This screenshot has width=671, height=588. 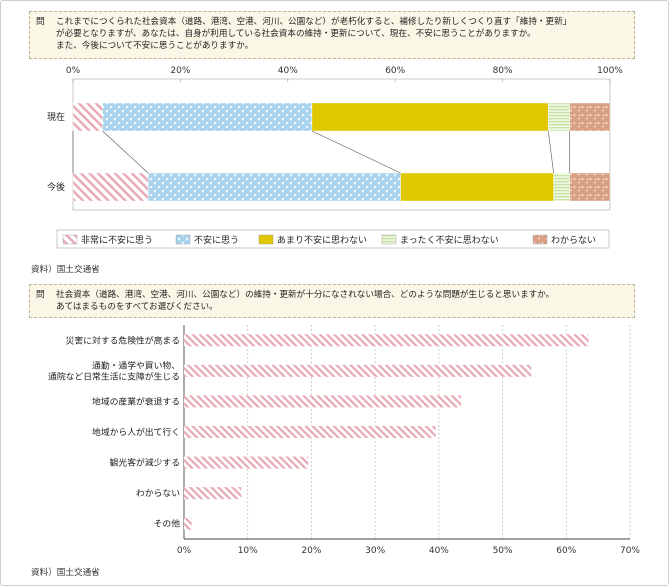 I want to click on question-mark-2: 問, so click(x=40, y=295).